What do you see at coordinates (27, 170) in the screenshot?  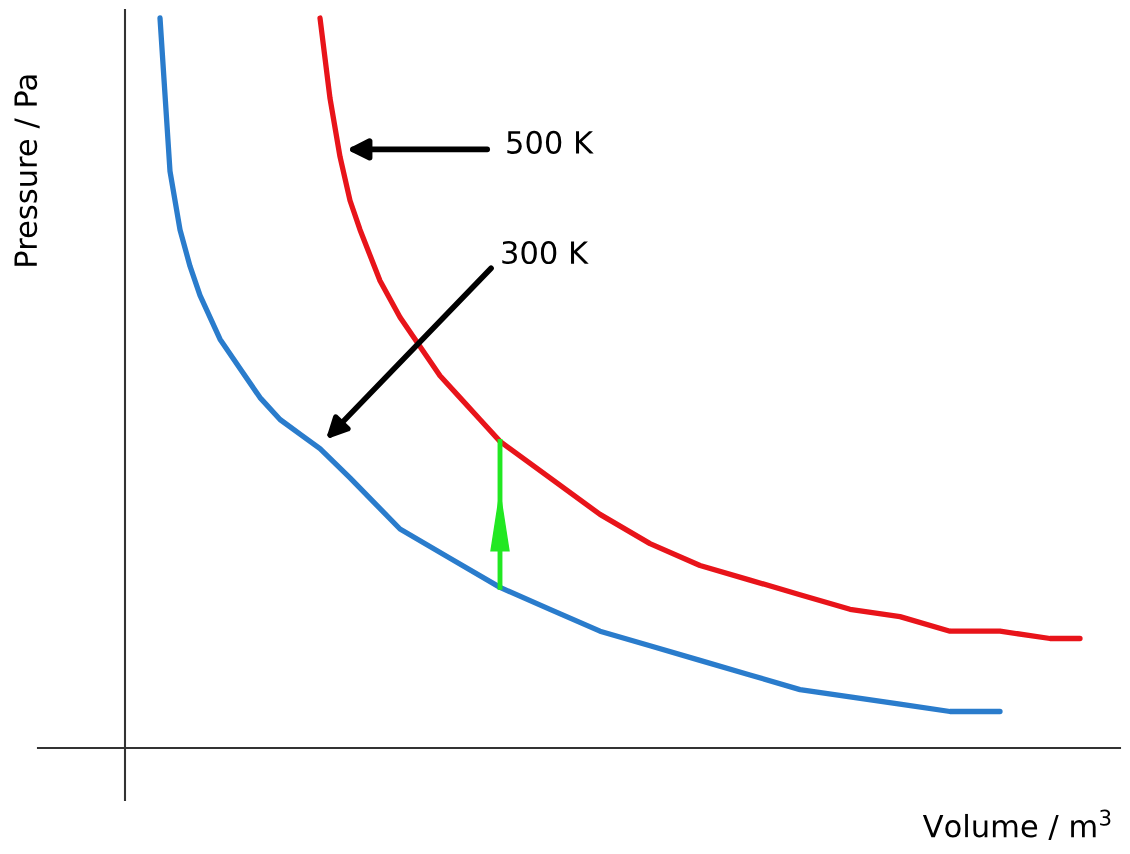 I see `y-axis-title: Pressure / Pa` at bounding box center [27, 170].